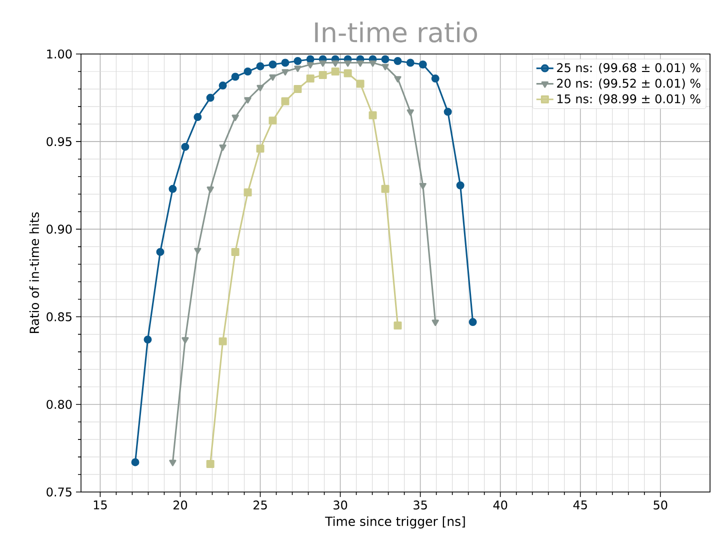 The image size is (711, 541). What do you see at coordinates (628, 68) in the screenshot?
I see `legend-label: 25 ns: (99.68 ± 0.01) %` at bounding box center [628, 68].